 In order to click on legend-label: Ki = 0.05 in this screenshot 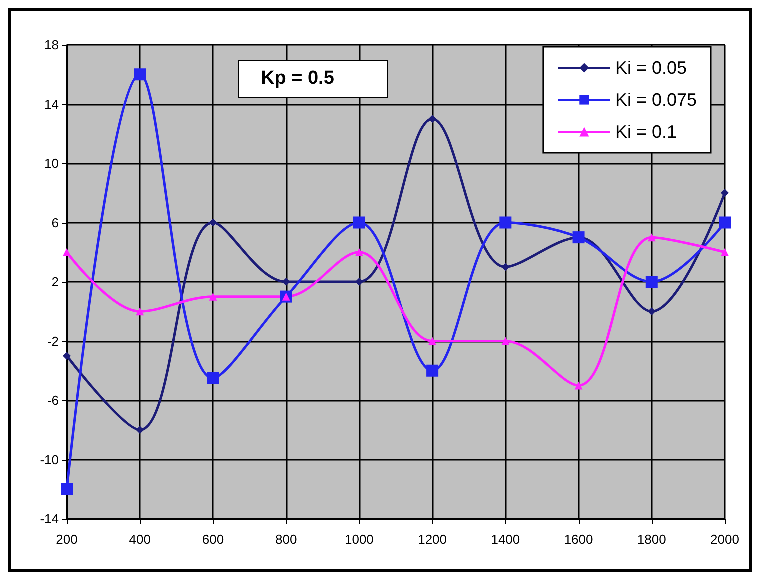, I will do `click(651, 68)`.